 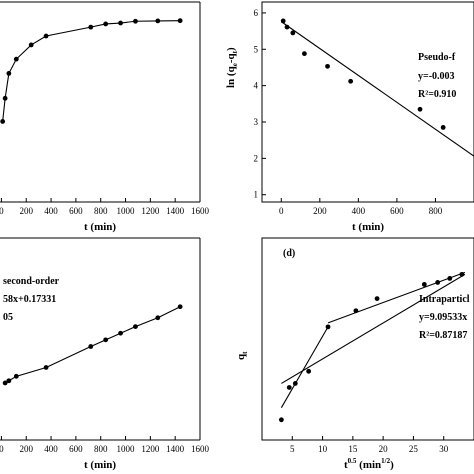 I want to click on panel-c-r2: 05, so click(x=8, y=317).